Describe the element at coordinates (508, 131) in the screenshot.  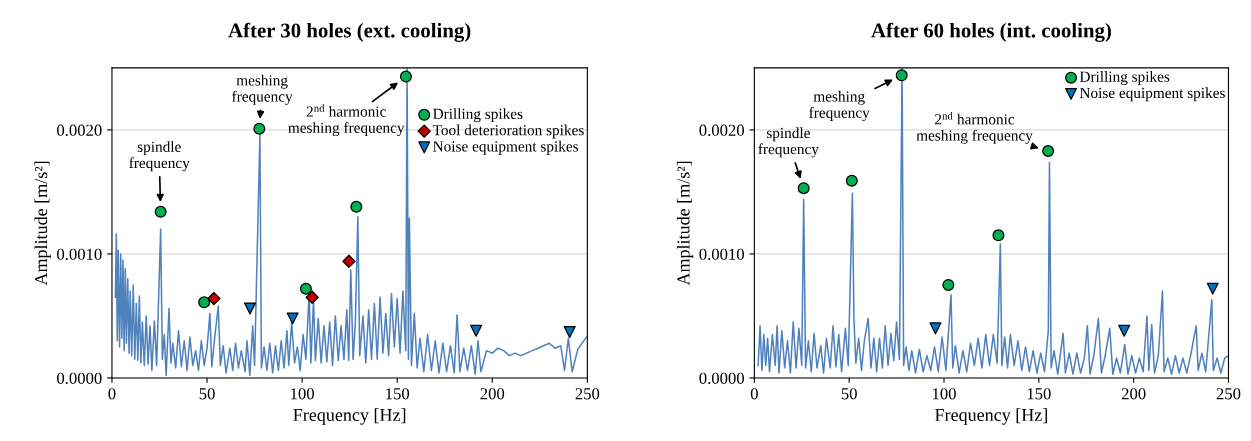
I see `legend-label: Tool deterioration spikes` at that location.